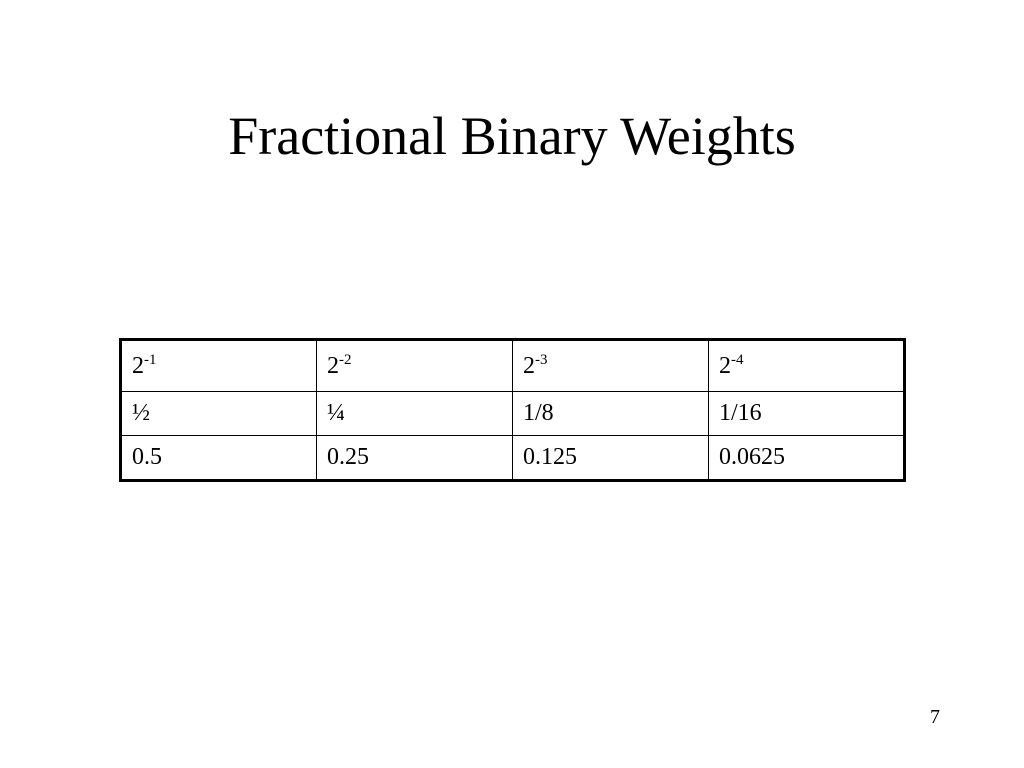 Image resolution: width=1024 pixels, height=768 pixels. What do you see at coordinates (414, 365) in the screenshot?
I see `table-cell: 2-2` at bounding box center [414, 365].